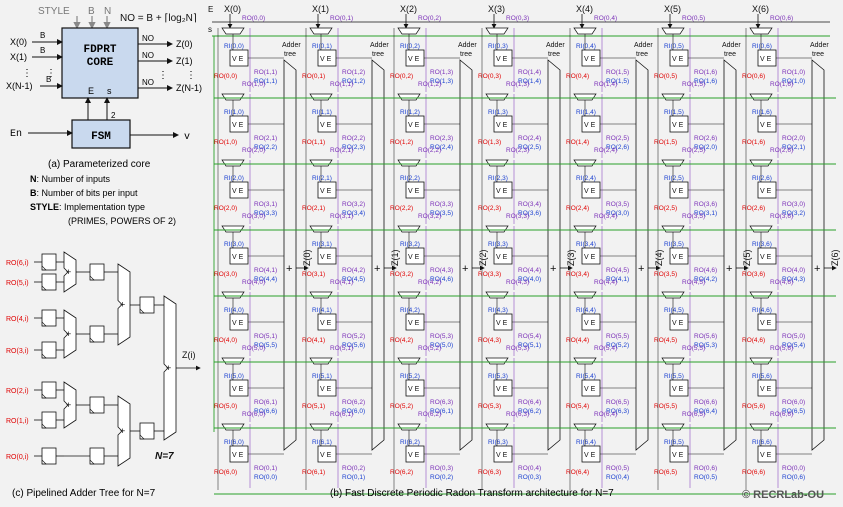 The height and width of the screenshot is (507, 843). What do you see at coordinates (665, 274) in the screenshot?
I see `cell-ro-label: RO(3,5)` at bounding box center [665, 274].